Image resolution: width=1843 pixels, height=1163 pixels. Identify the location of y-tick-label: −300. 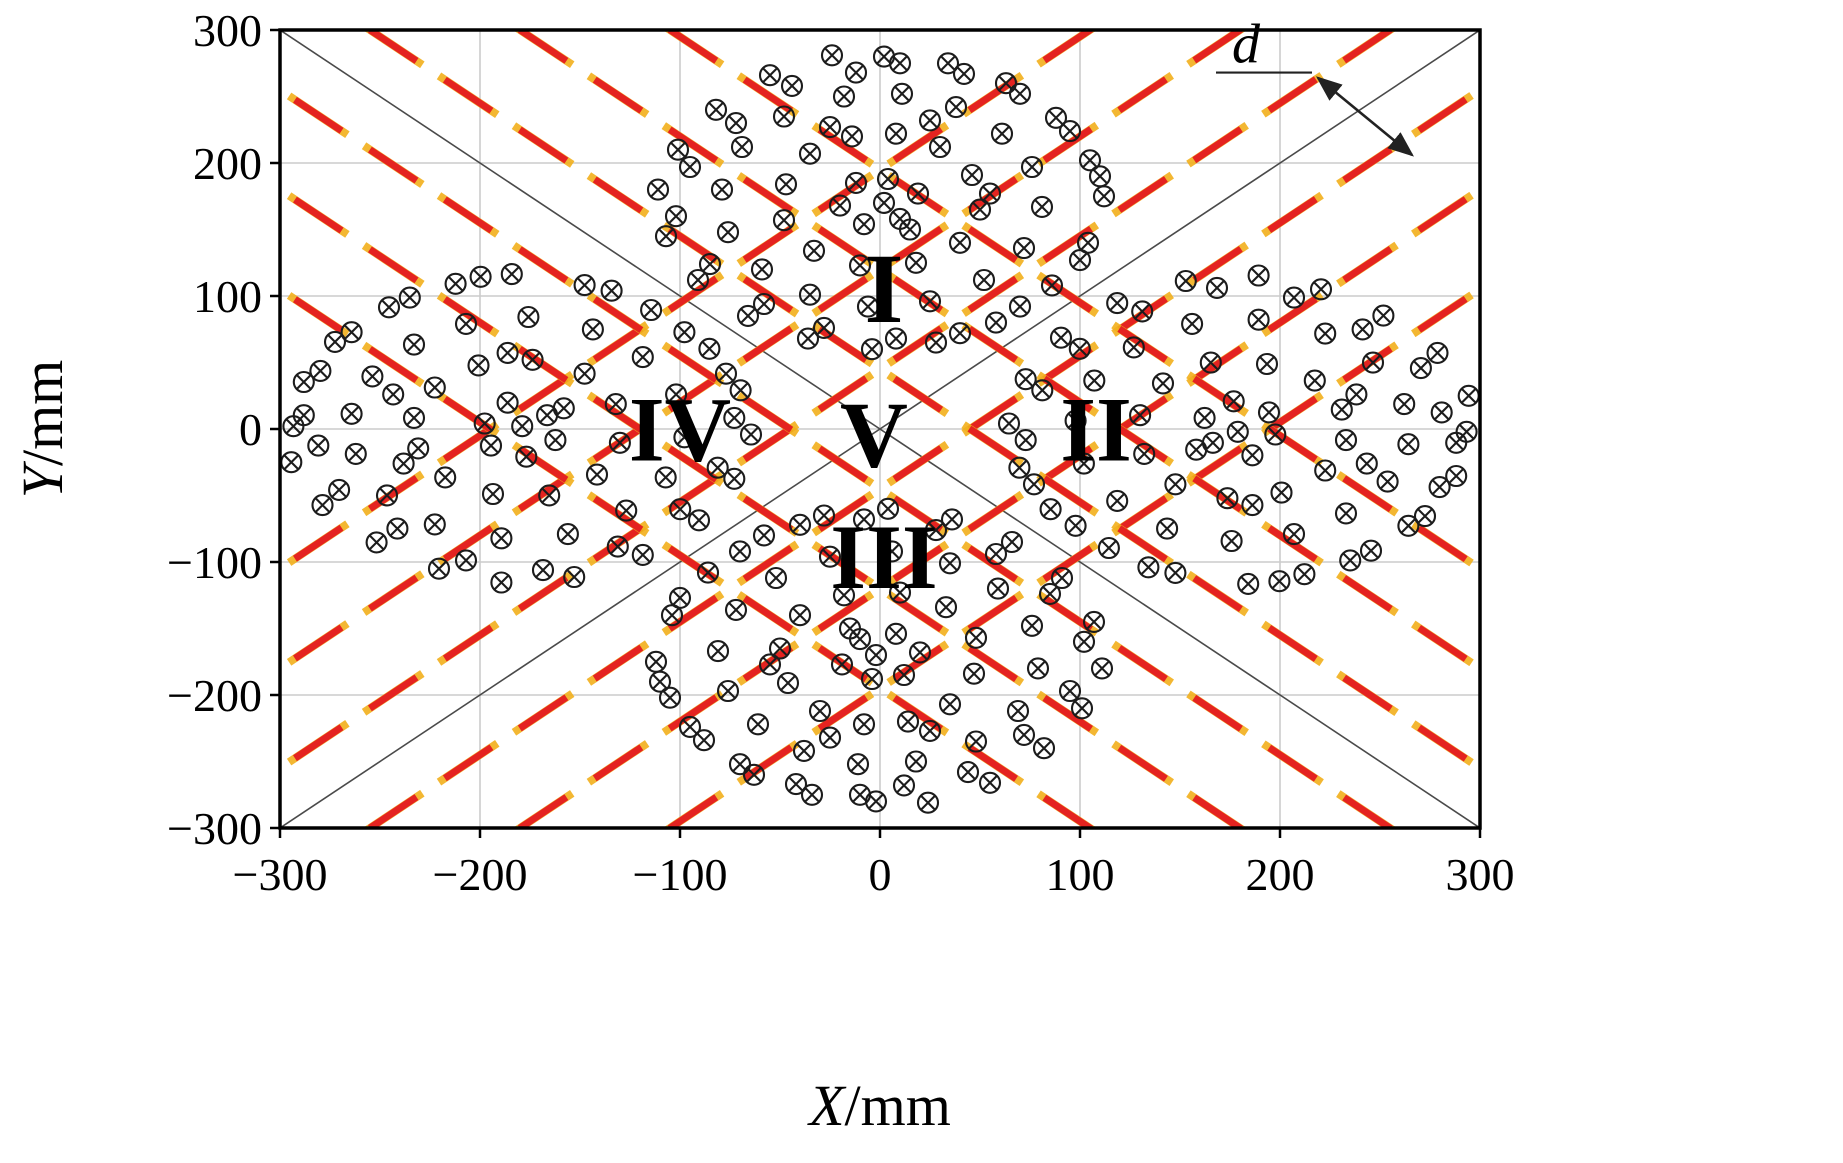
(214, 828).